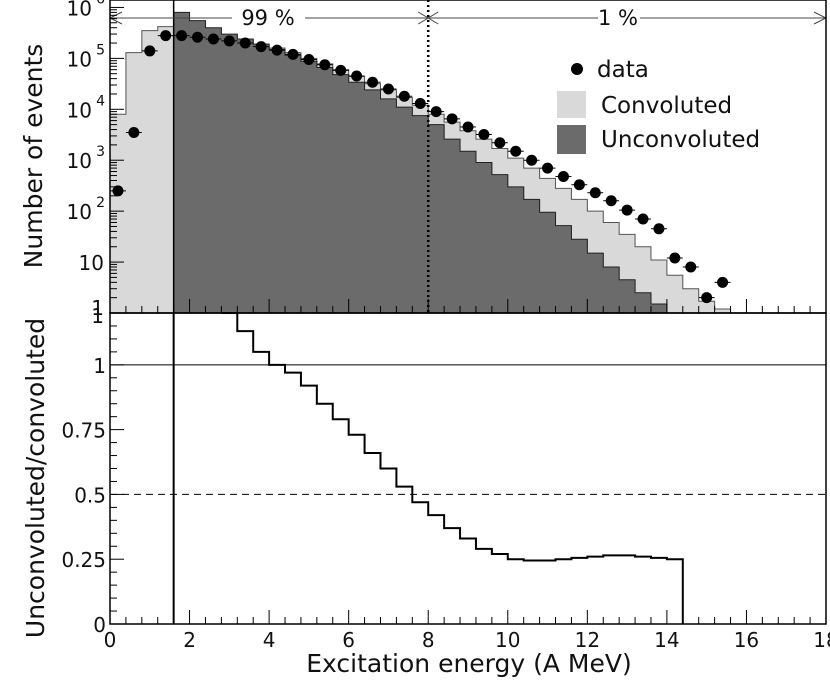 This screenshot has width=830, height=697. What do you see at coordinates (507, 640) in the screenshot?
I see `x-tick-label: 10` at bounding box center [507, 640].